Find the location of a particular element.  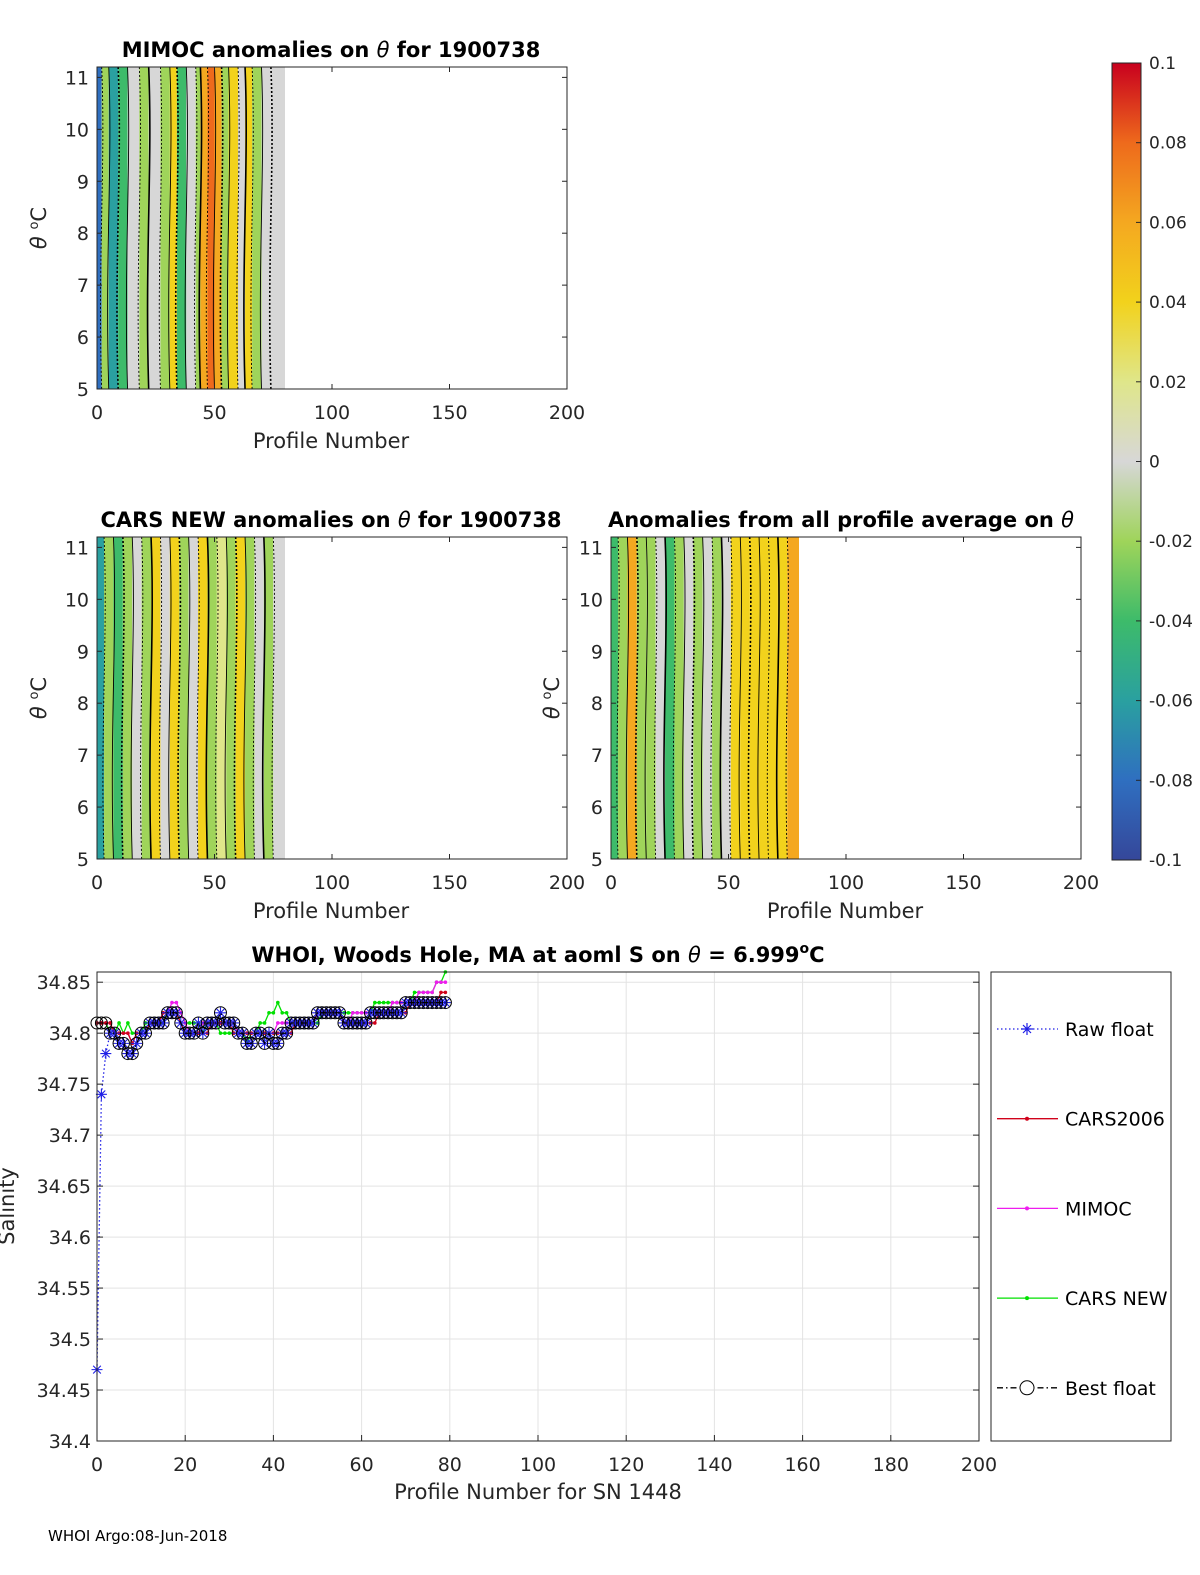

footer-credit: WHOI Argo:08-Jun-2018 is located at coordinates (137, 1536).